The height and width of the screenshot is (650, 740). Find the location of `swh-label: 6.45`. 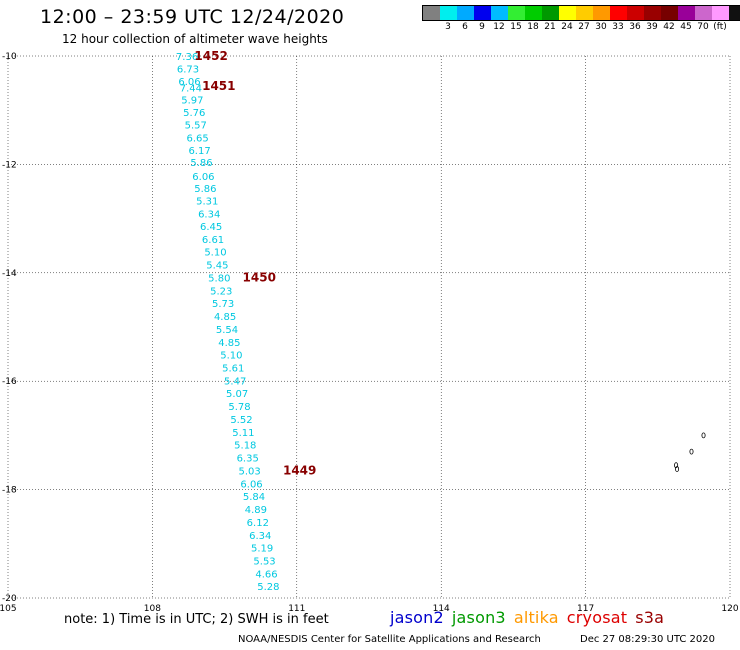

swh-label: 6.45 is located at coordinates (211, 227).